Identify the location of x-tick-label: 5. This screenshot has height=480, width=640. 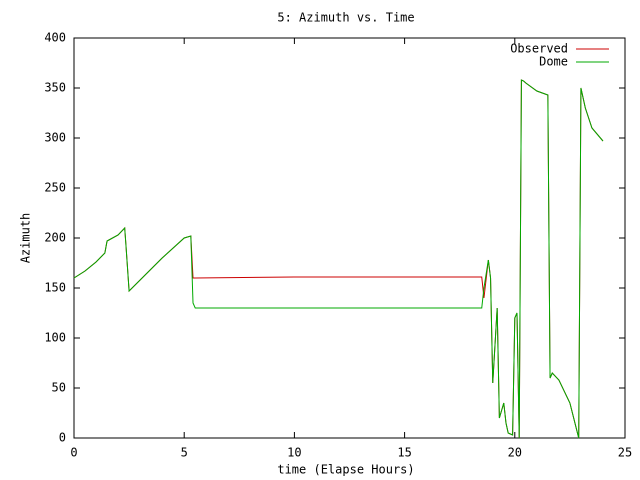
(184, 453).